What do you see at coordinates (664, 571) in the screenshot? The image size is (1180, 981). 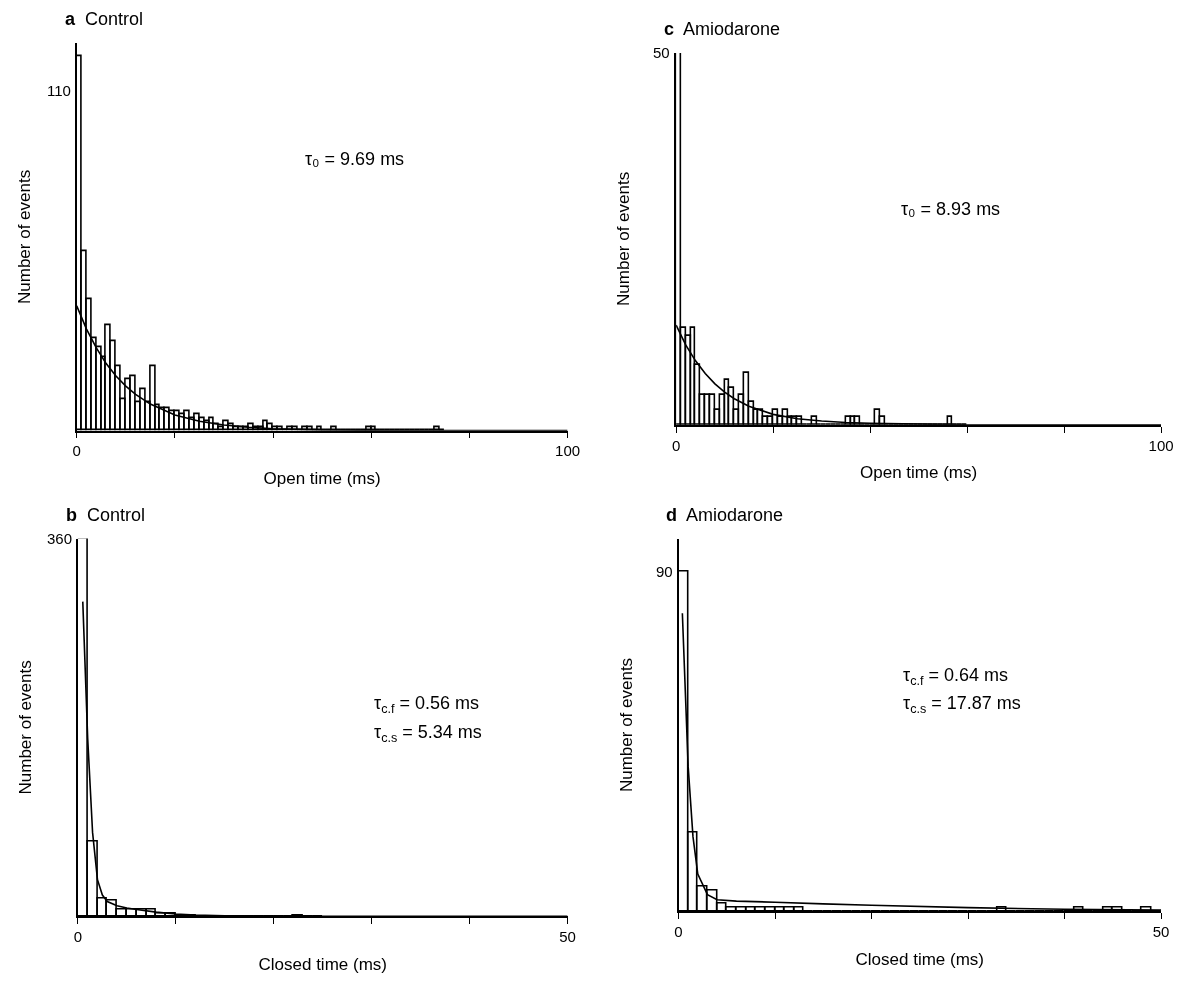 I see `text: 90` at bounding box center [664, 571].